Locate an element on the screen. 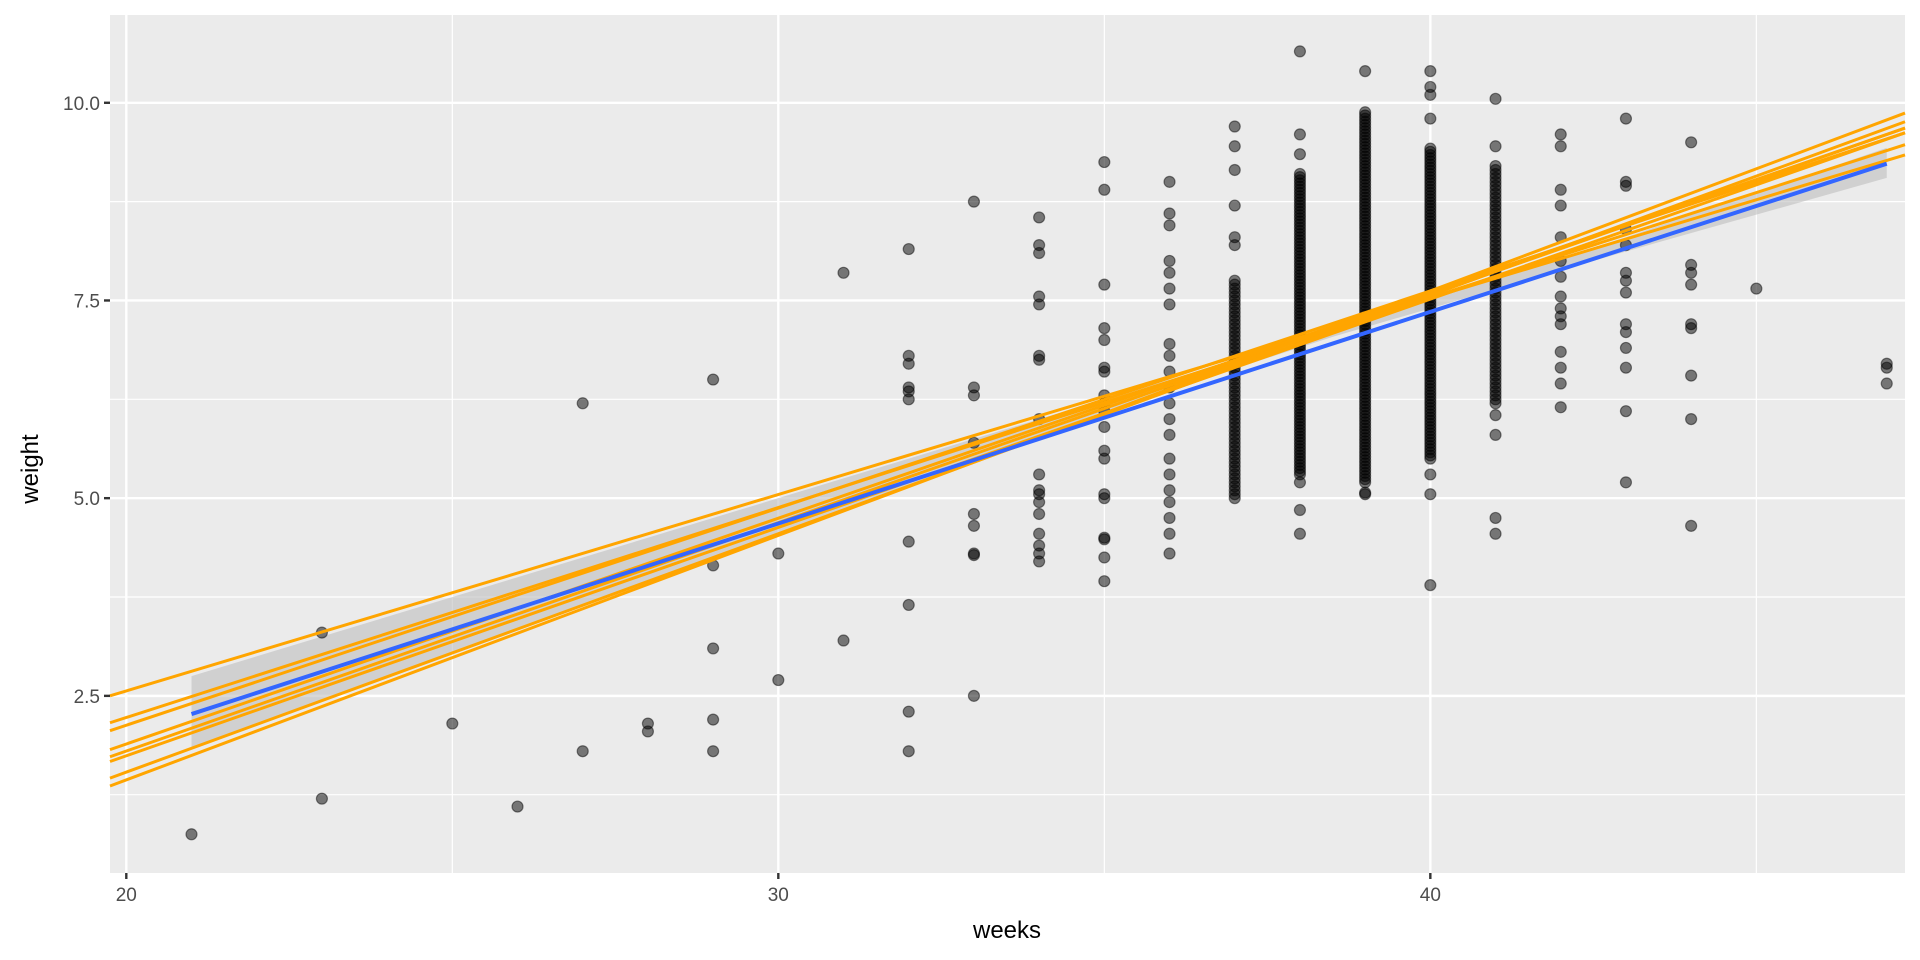  y-tick-label: 5.0 is located at coordinates (87, 499).